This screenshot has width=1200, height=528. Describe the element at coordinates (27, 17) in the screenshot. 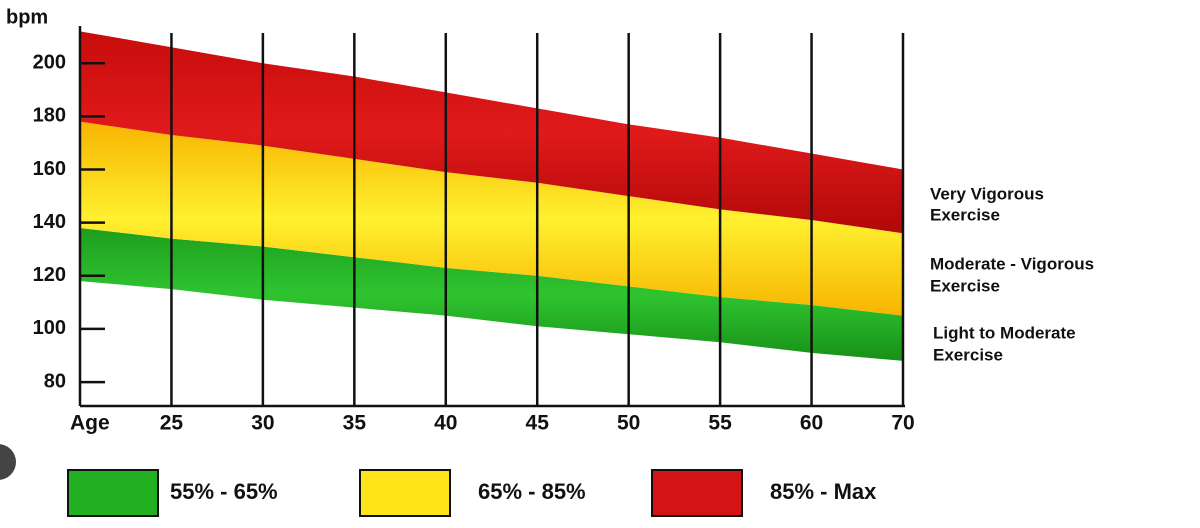

I see `y-axis-label: bpm` at that location.